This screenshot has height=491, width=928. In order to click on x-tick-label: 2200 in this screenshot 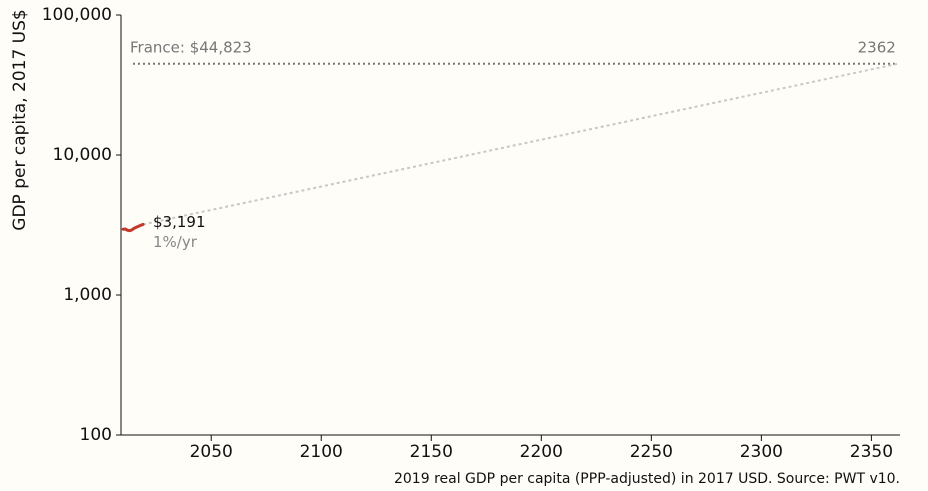, I will do `click(541, 452)`.